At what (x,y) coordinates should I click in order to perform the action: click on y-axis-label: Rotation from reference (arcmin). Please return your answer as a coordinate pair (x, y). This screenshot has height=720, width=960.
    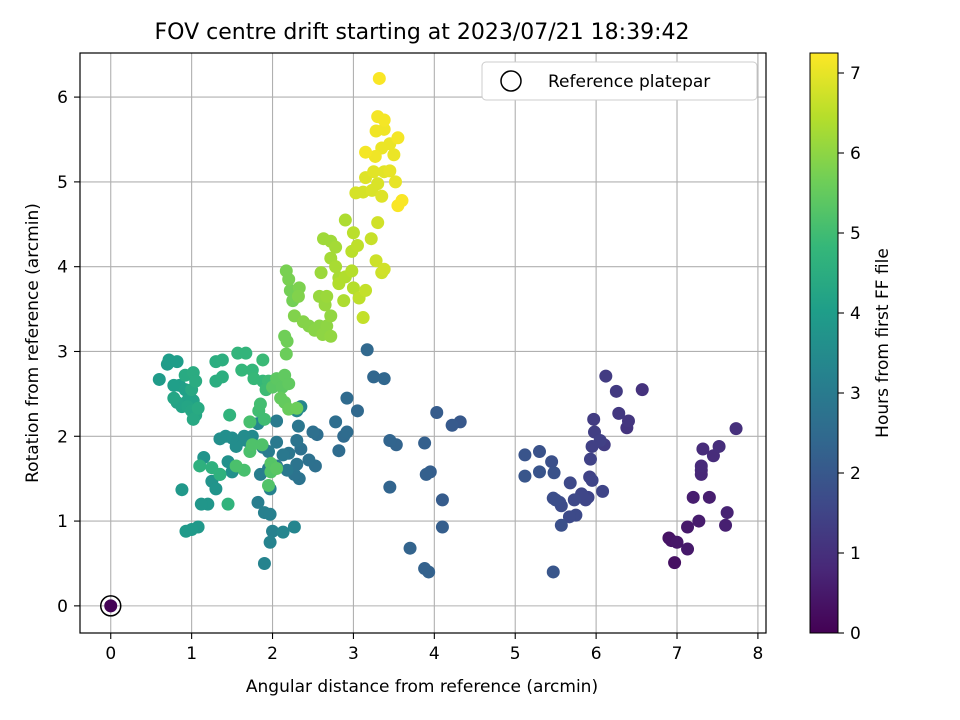
    Looking at the image, I should click on (33, 343).